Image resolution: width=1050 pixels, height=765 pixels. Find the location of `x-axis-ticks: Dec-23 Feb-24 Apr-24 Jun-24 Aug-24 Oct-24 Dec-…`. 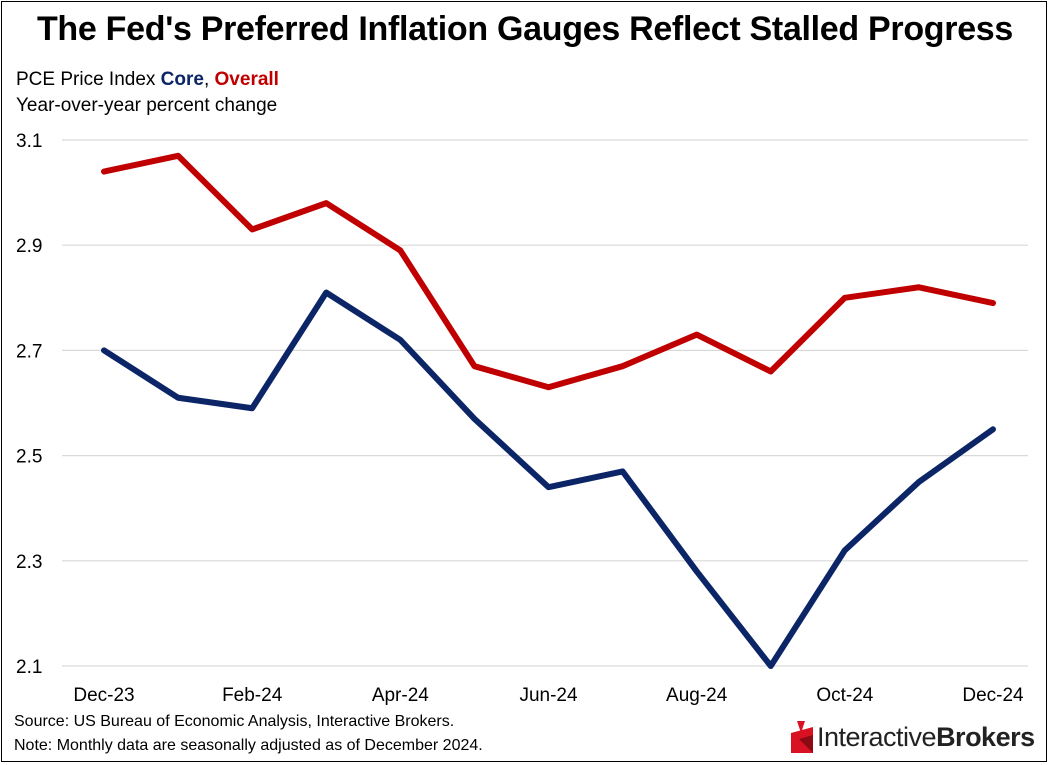

x-axis-ticks: Dec-23 Feb-24 Apr-24 Jun-24 Aug-24 Oct-24 Dec-… is located at coordinates (548, 695).